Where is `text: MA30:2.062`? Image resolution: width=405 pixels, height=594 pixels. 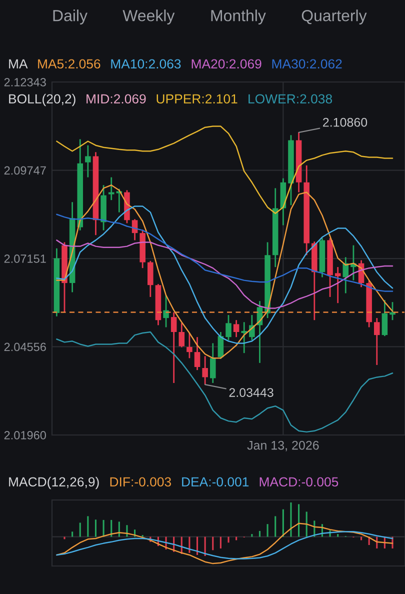 text: MA30:2.062 is located at coordinates (307, 64).